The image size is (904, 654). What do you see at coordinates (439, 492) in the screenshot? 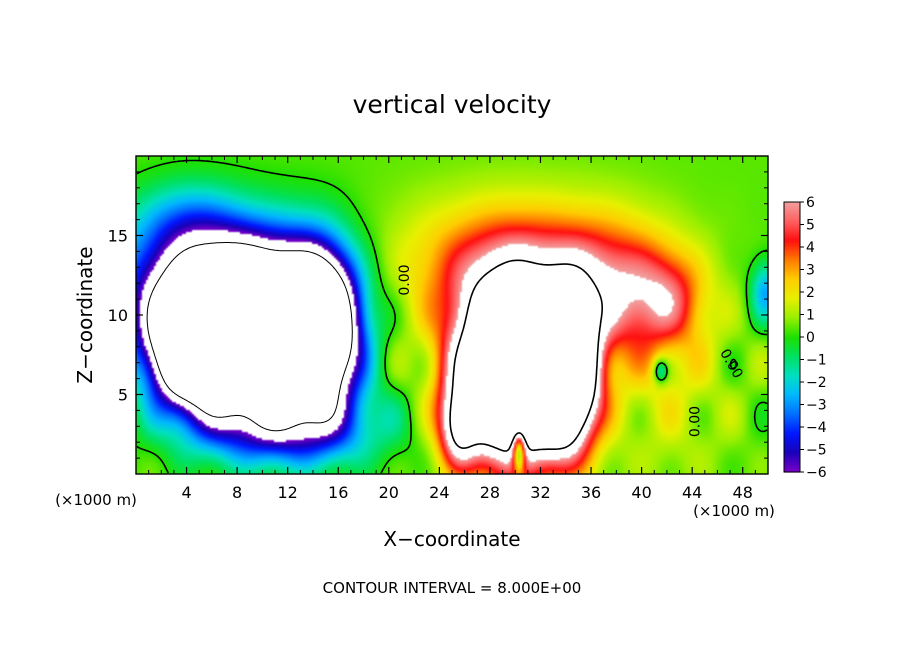
I see `x-tick-label: 24` at bounding box center [439, 492].